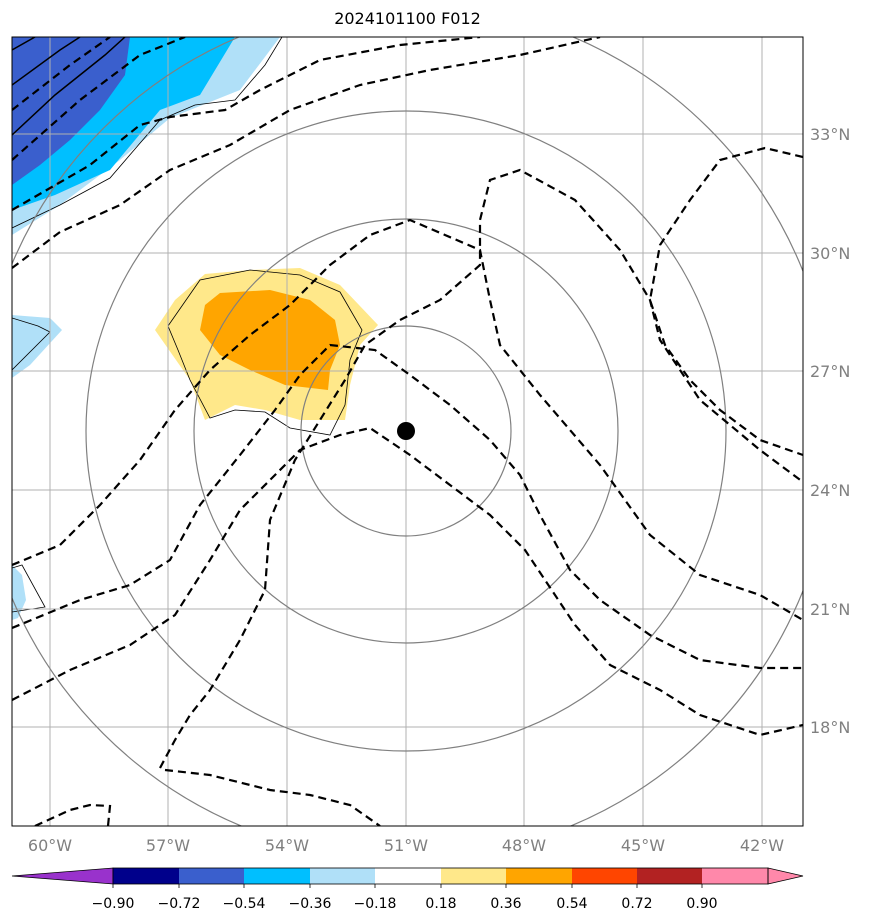  Describe the element at coordinates (440, 904) in the screenshot. I see `colorbar-tick-label: 0.18` at that location.